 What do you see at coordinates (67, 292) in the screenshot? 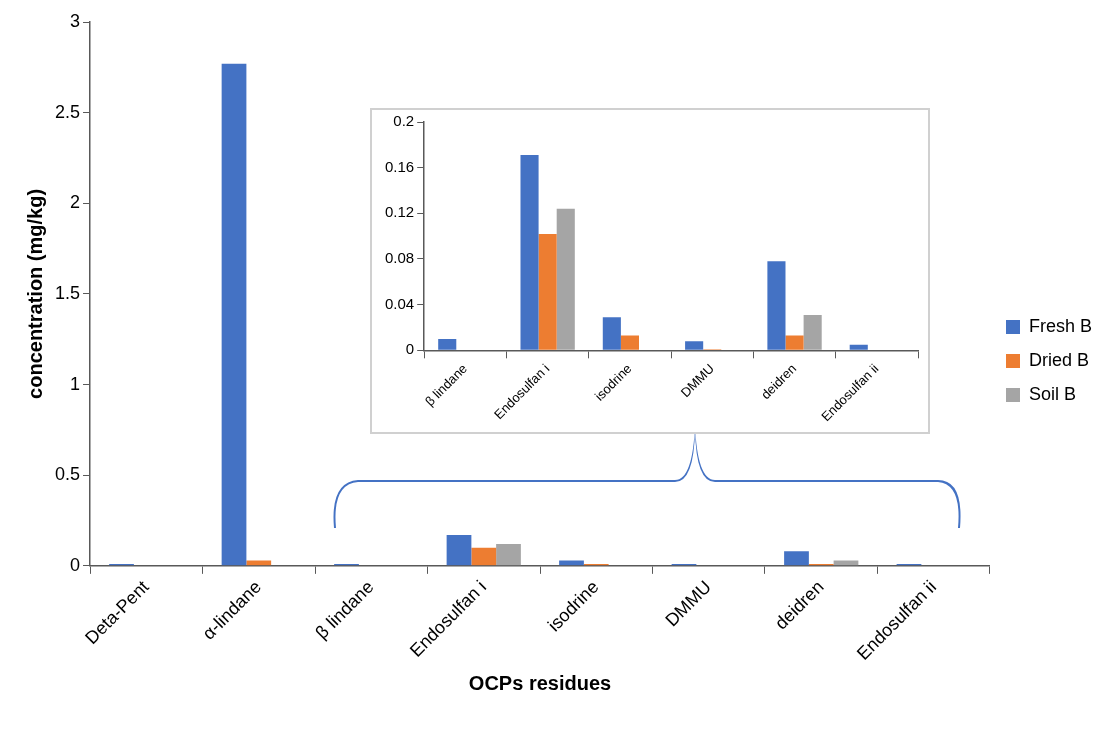
I see `y-tick-label: 1.5` at bounding box center [67, 292].